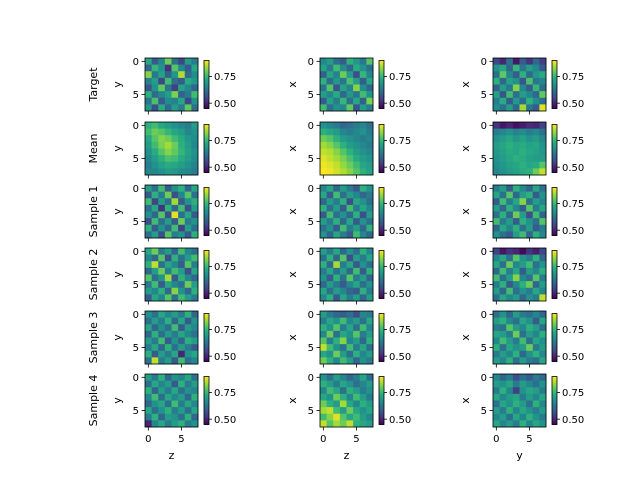 This screenshot has width=640, height=480. Describe the element at coordinates (225, 204) in the screenshot. I see `colorbar-tick-label: 0.75` at that location.